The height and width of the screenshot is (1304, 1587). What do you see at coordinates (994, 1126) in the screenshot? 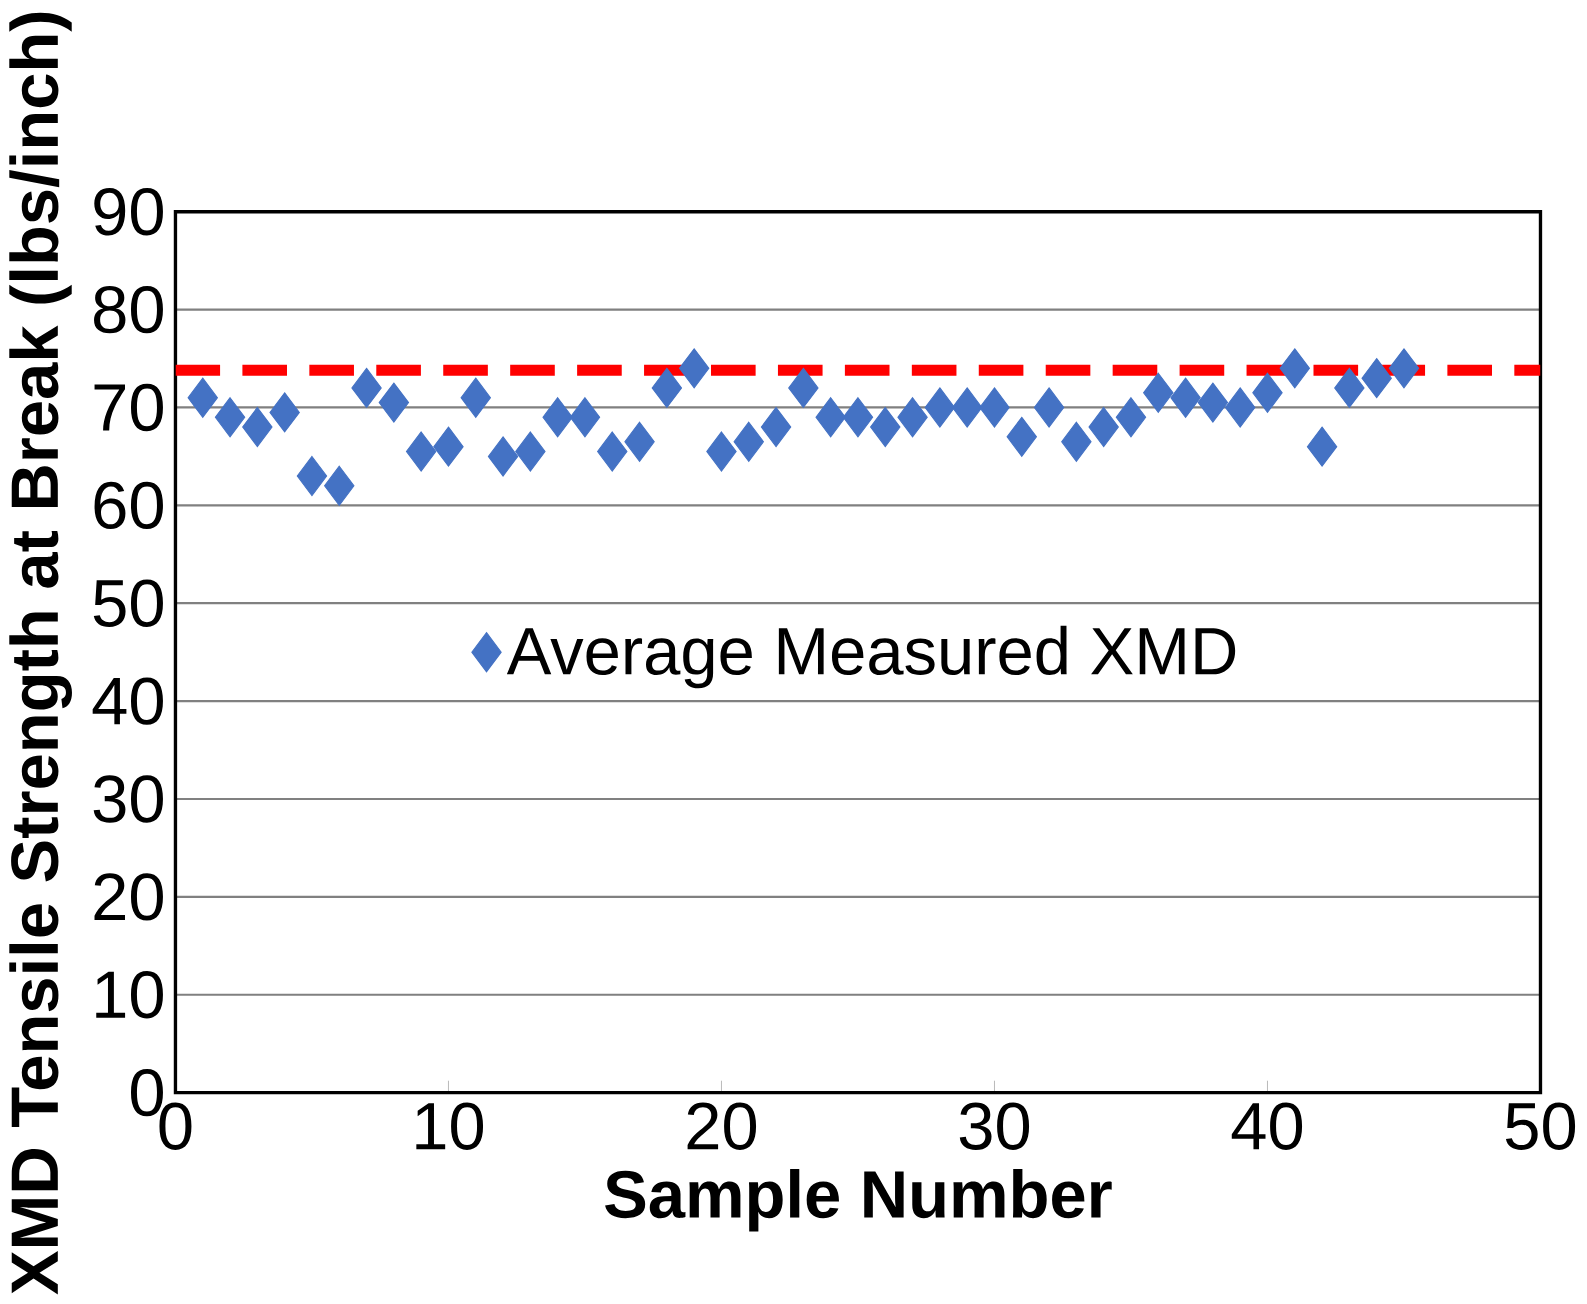
I see `x-tick-label: 30` at bounding box center [994, 1126].